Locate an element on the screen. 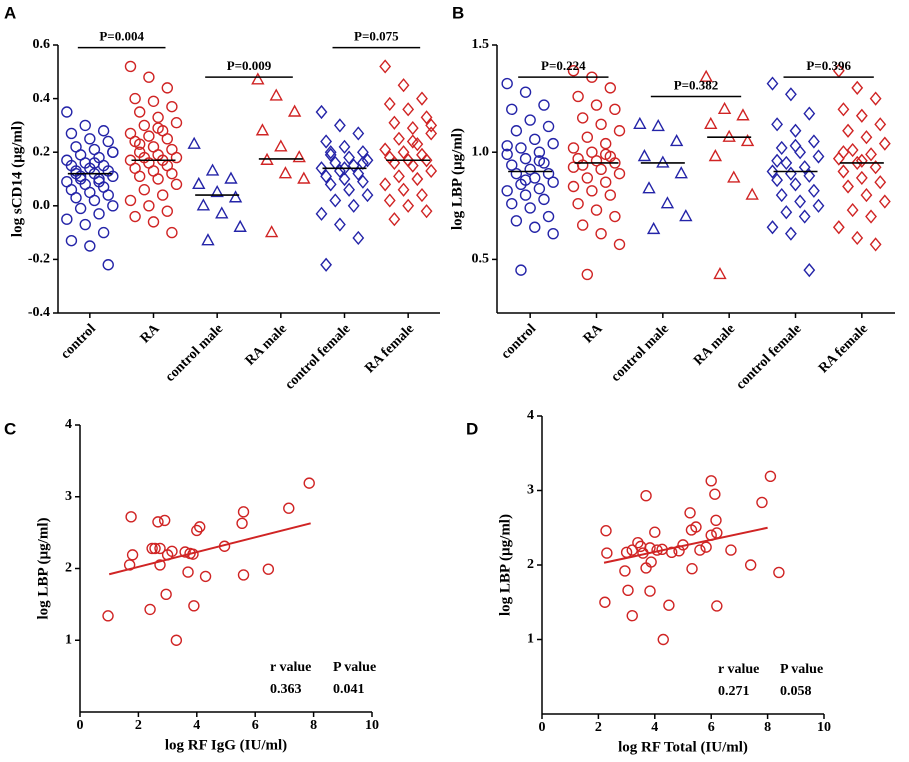 This screenshot has height=762, width=909. y-tick-label: 0.6 is located at coordinates (42, 44).